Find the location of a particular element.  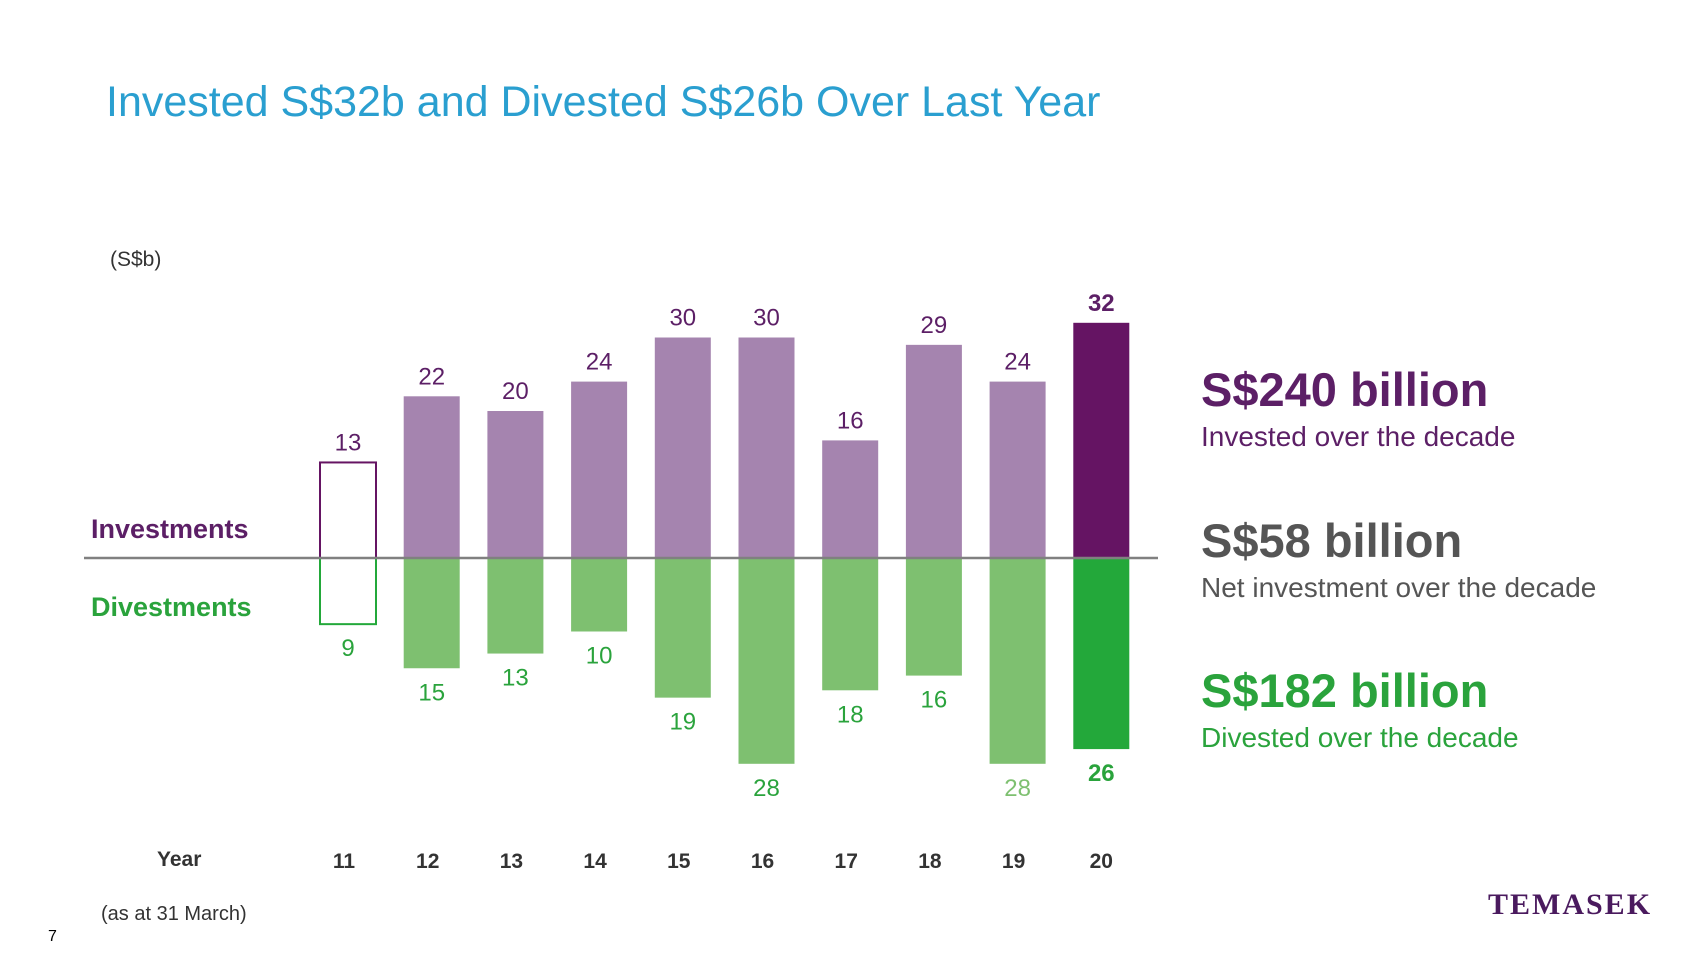

year-label-11: 11 is located at coordinates (344, 861).